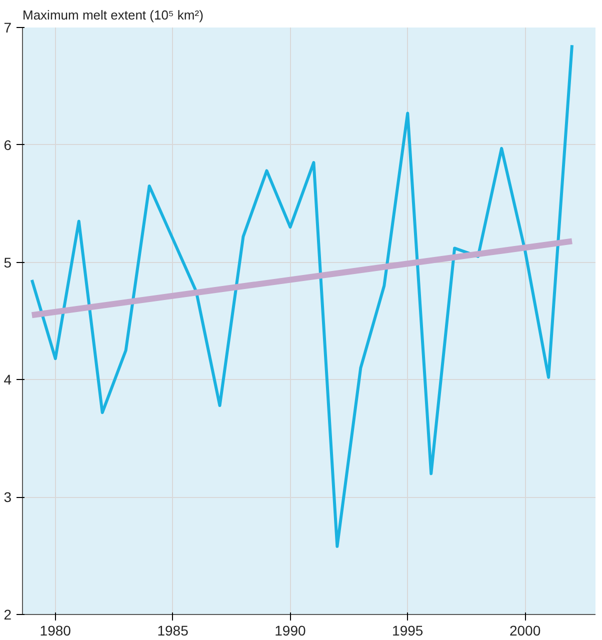  Describe the element at coordinates (8, 144) in the screenshot. I see `y-tick-label: 6` at that location.